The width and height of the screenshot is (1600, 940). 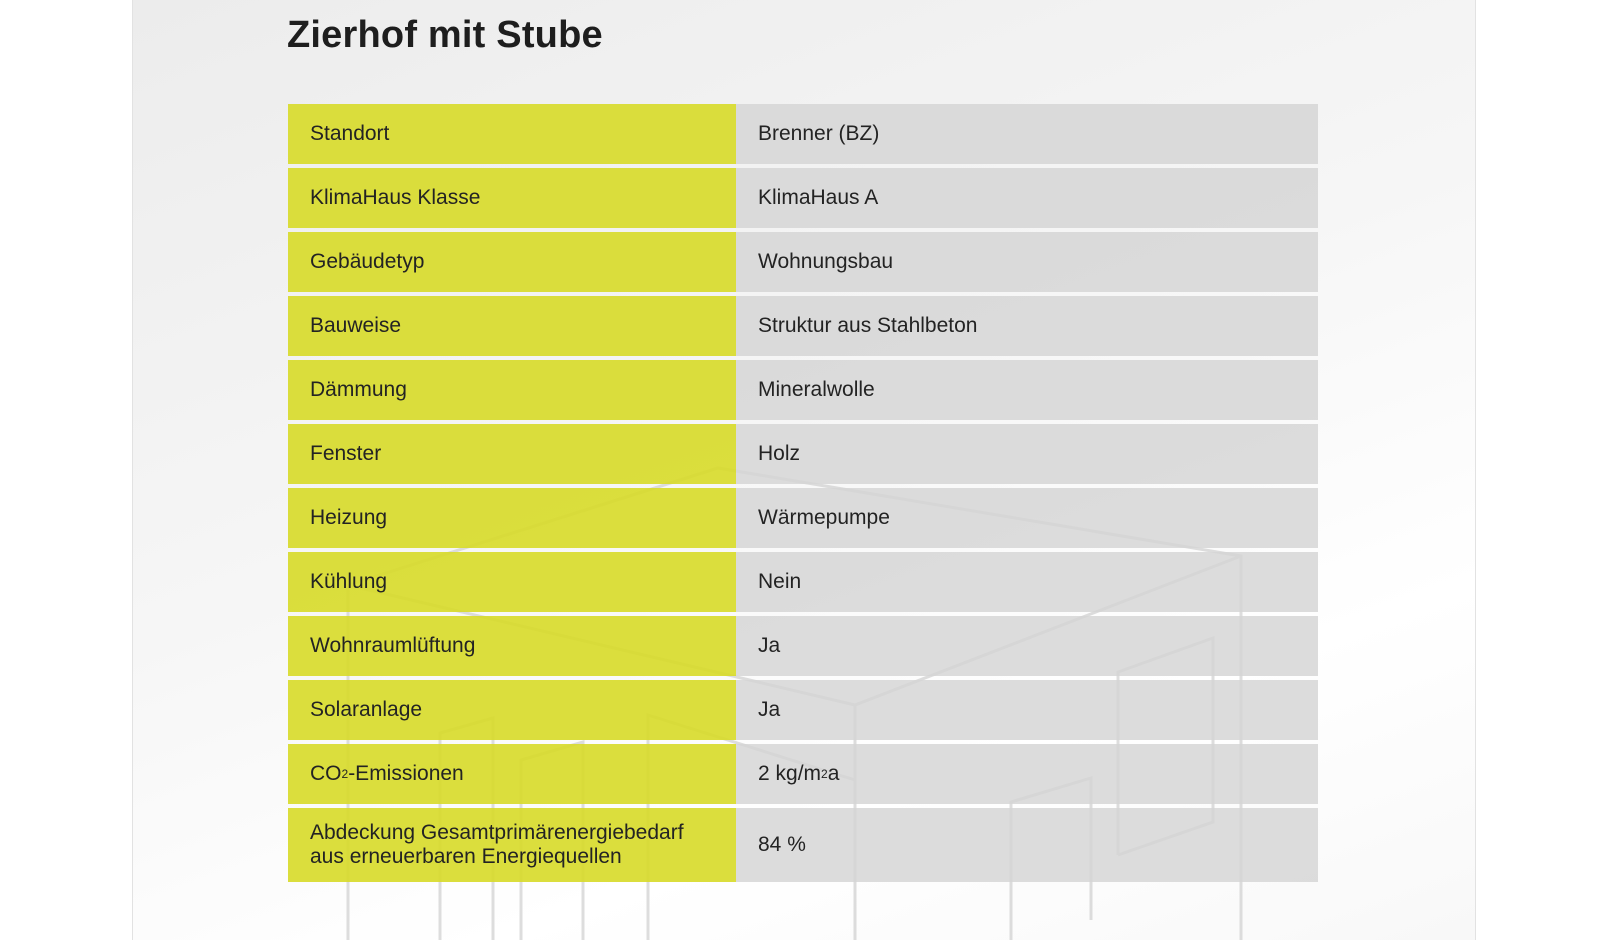 I want to click on row-value: Wohnungsbau, so click(x=1027, y=262).